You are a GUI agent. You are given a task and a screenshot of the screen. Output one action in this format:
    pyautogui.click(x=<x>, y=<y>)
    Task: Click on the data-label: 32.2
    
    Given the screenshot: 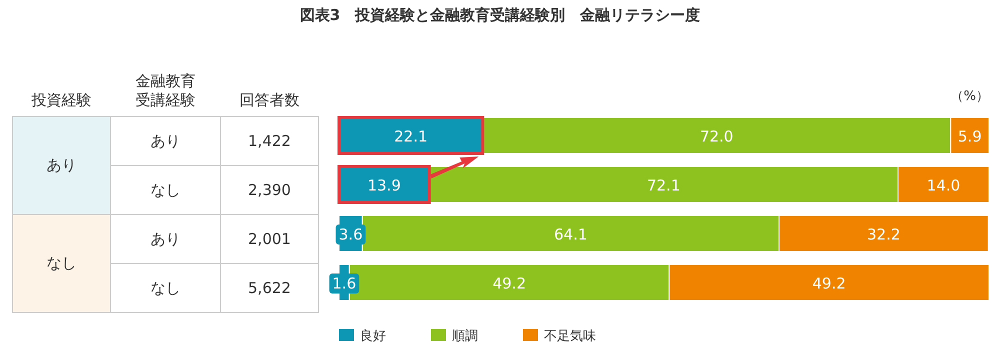 What is the action you would take?
    pyautogui.click(x=883, y=235)
    